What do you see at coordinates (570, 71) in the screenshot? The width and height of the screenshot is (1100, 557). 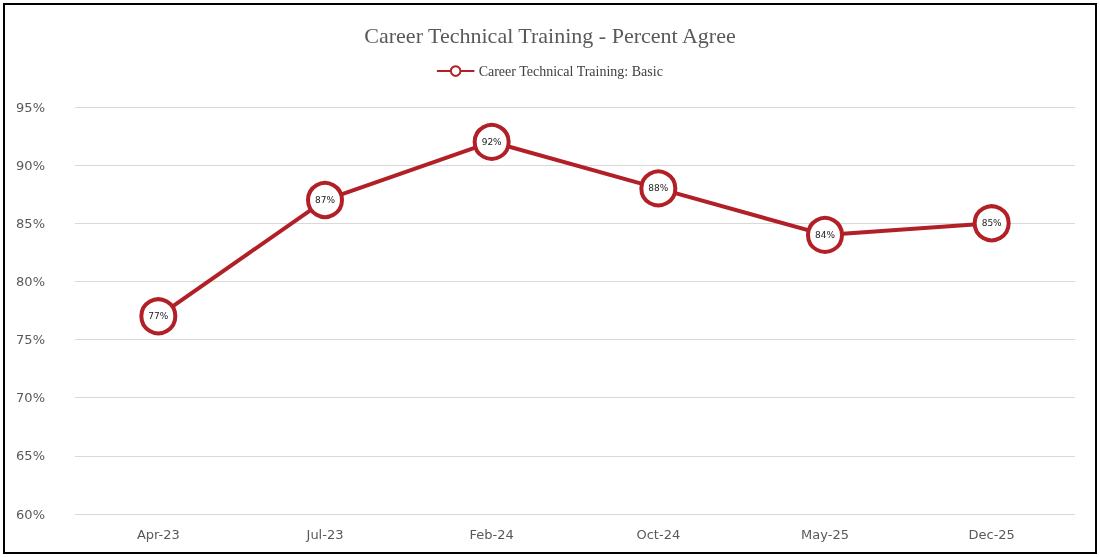 I see `legend-label: Career Technical Training: Basic` at bounding box center [570, 71].